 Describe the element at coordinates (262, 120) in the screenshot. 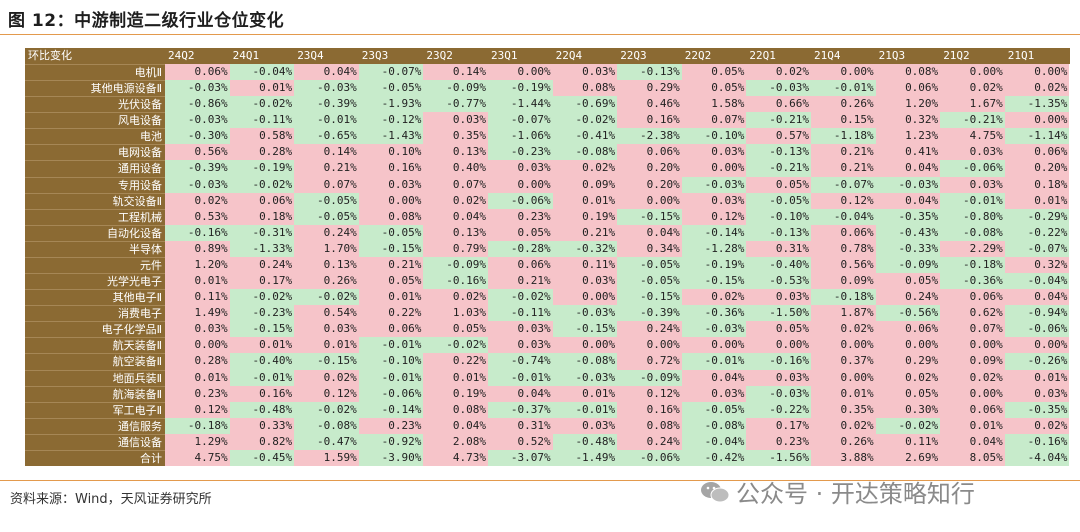

I see `table-cell: -0.11%` at that location.